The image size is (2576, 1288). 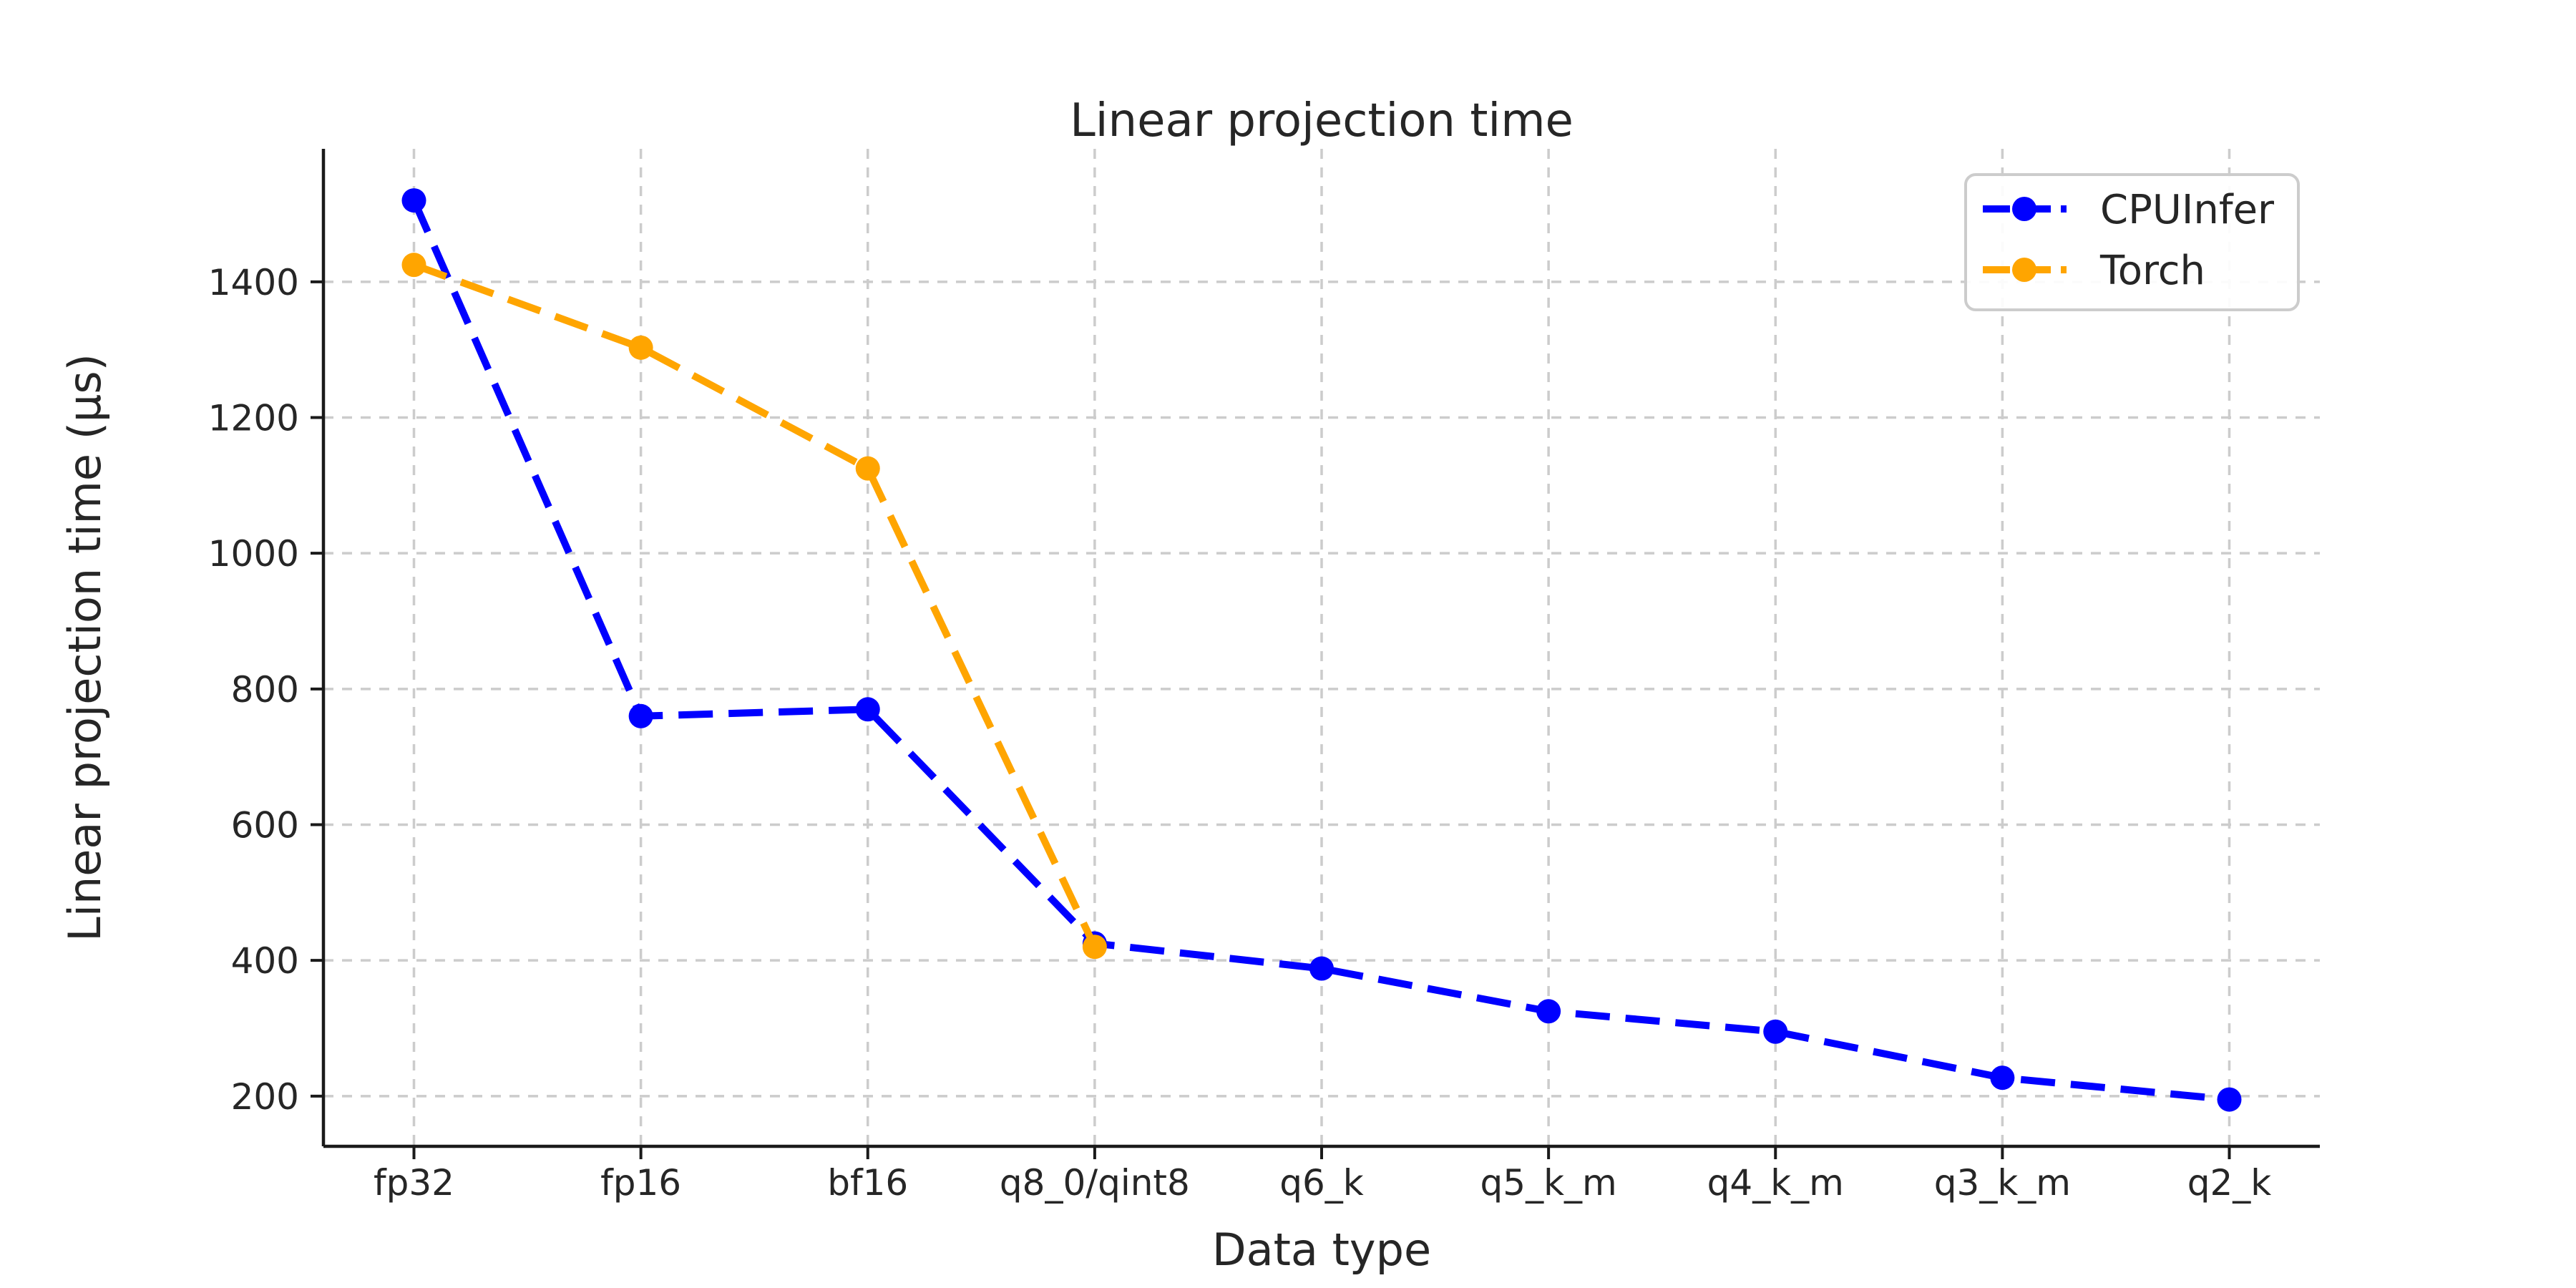 I want to click on data-point-CPUInfer-q3_k_m, so click(x=2002, y=1078).